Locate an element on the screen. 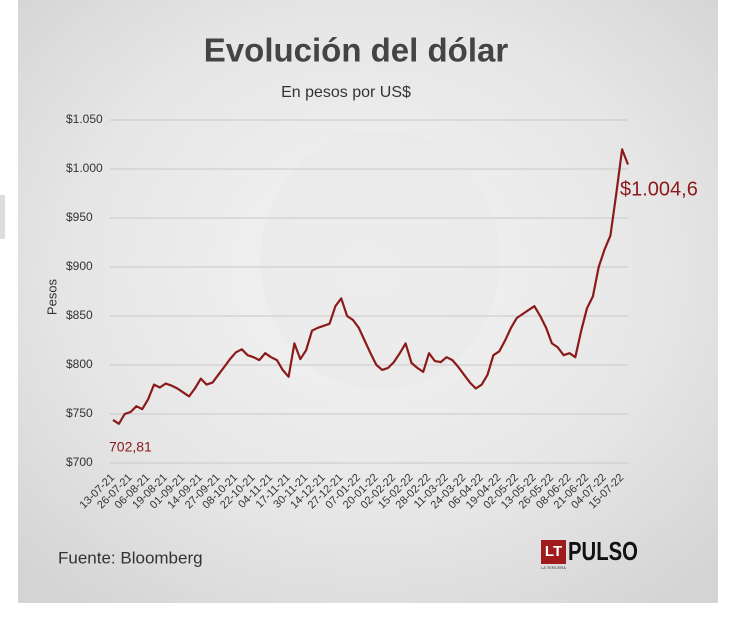  logo-small: LA TERCERA is located at coordinates (553, 567).